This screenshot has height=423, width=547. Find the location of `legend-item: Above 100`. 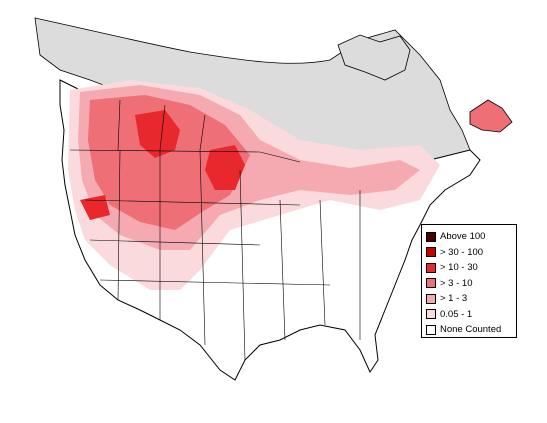

legend-item: Above 100 is located at coordinates (469, 237).